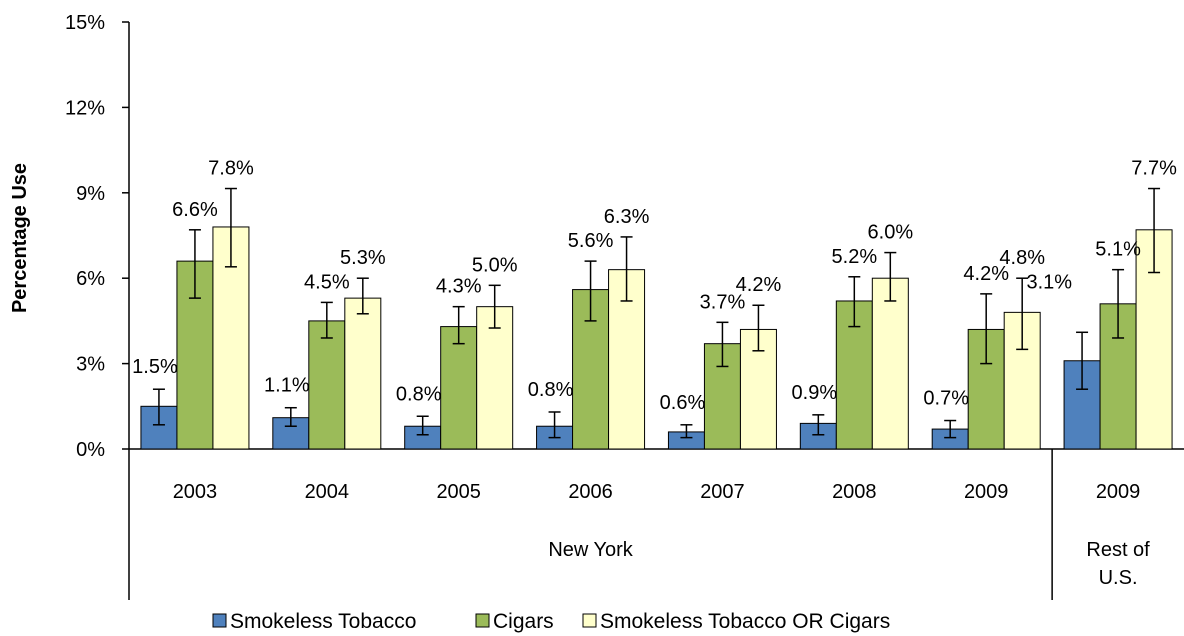 The width and height of the screenshot is (1184, 636). I want to click on data-label: 4.3%, so click(459, 287).